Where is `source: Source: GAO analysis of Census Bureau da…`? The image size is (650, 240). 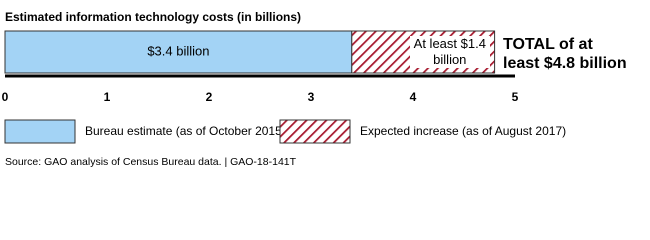
source: Source: GAO analysis of Census Bureau da… is located at coordinates (151, 162).